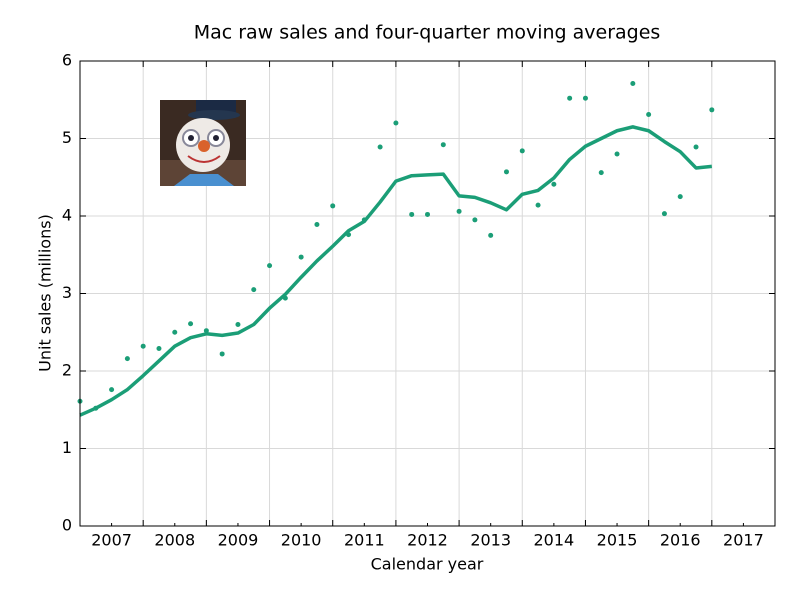  I want to click on y-axis-label: Unit sales (millions), so click(45, 293).